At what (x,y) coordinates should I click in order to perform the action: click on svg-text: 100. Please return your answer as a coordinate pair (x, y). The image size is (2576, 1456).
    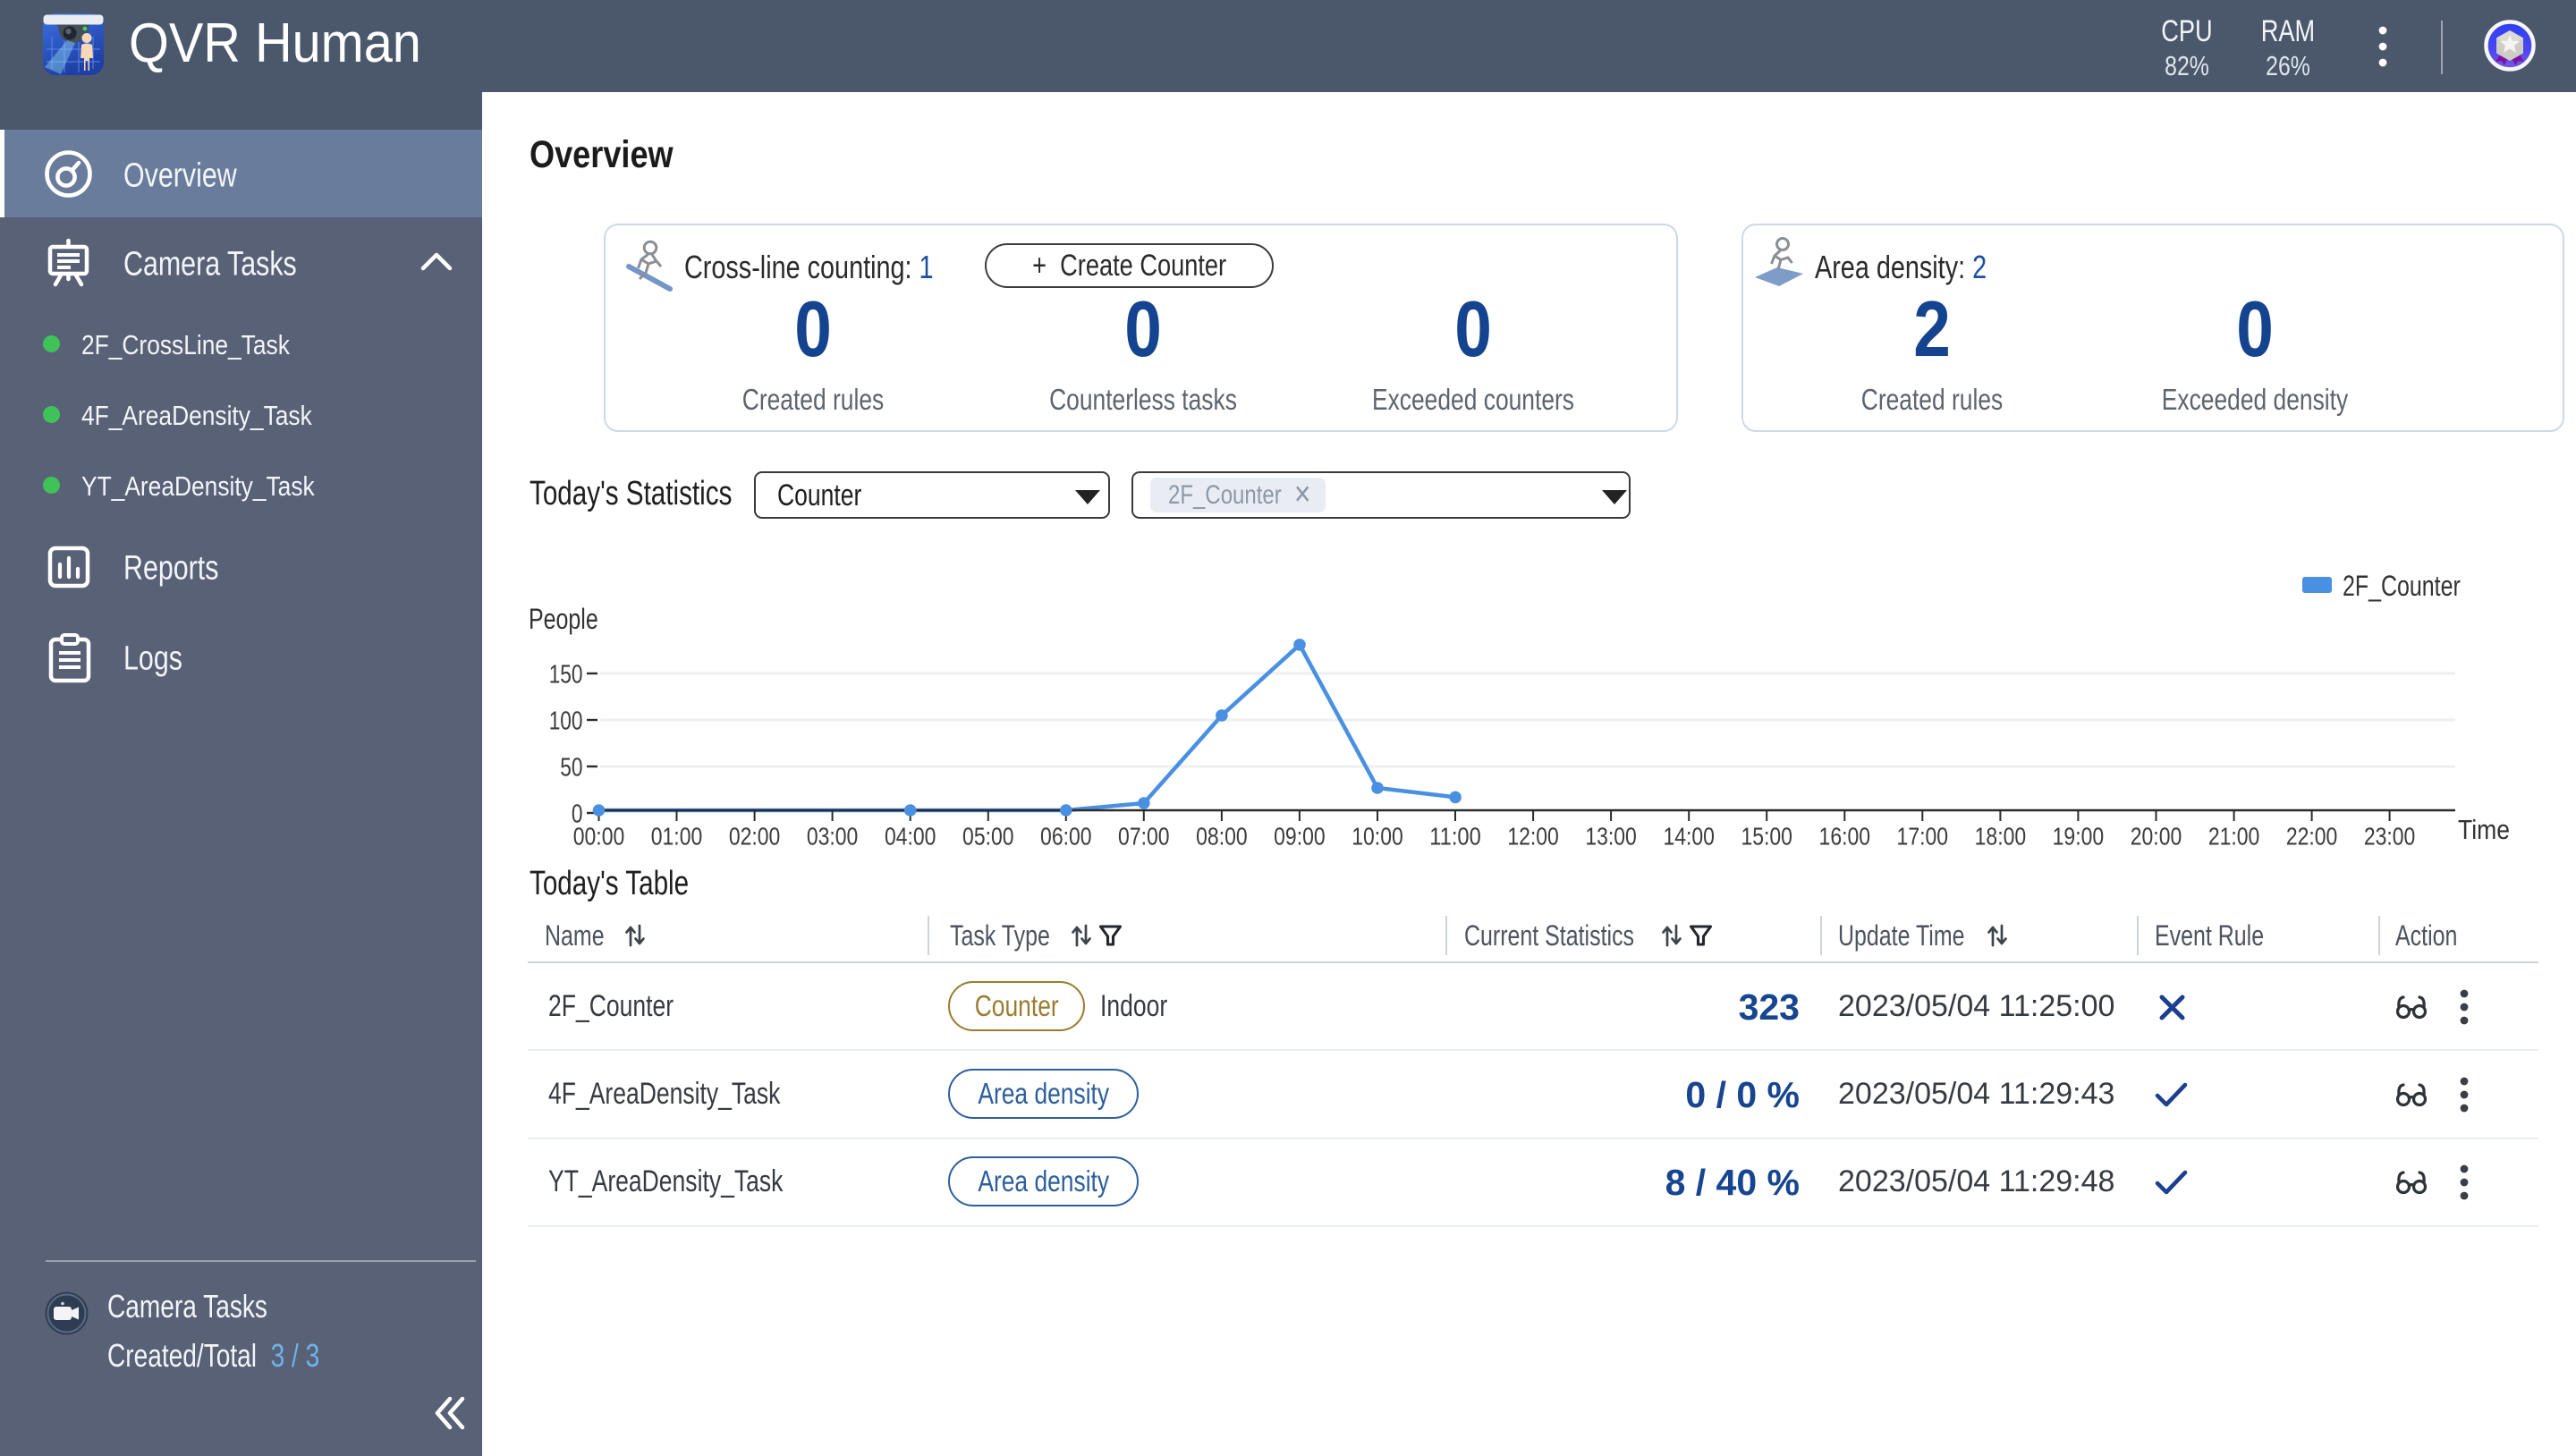
    Looking at the image, I should click on (566, 721).